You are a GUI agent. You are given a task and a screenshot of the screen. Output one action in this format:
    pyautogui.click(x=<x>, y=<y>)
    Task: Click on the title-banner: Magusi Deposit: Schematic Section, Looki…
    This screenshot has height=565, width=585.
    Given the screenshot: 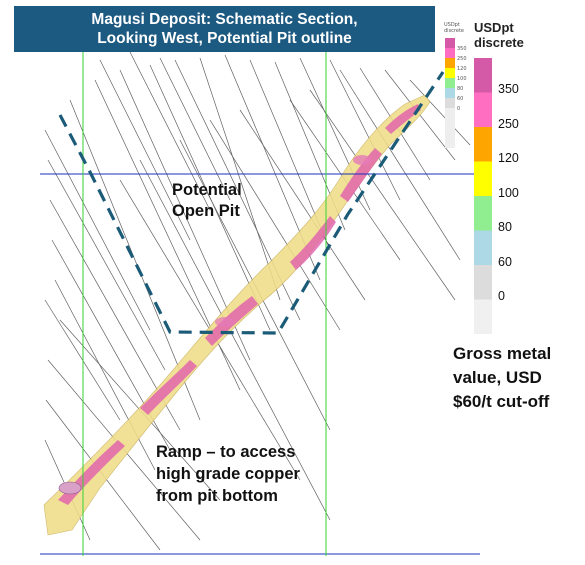 What is the action you would take?
    pyautogui.click(x=224, y=29)
    